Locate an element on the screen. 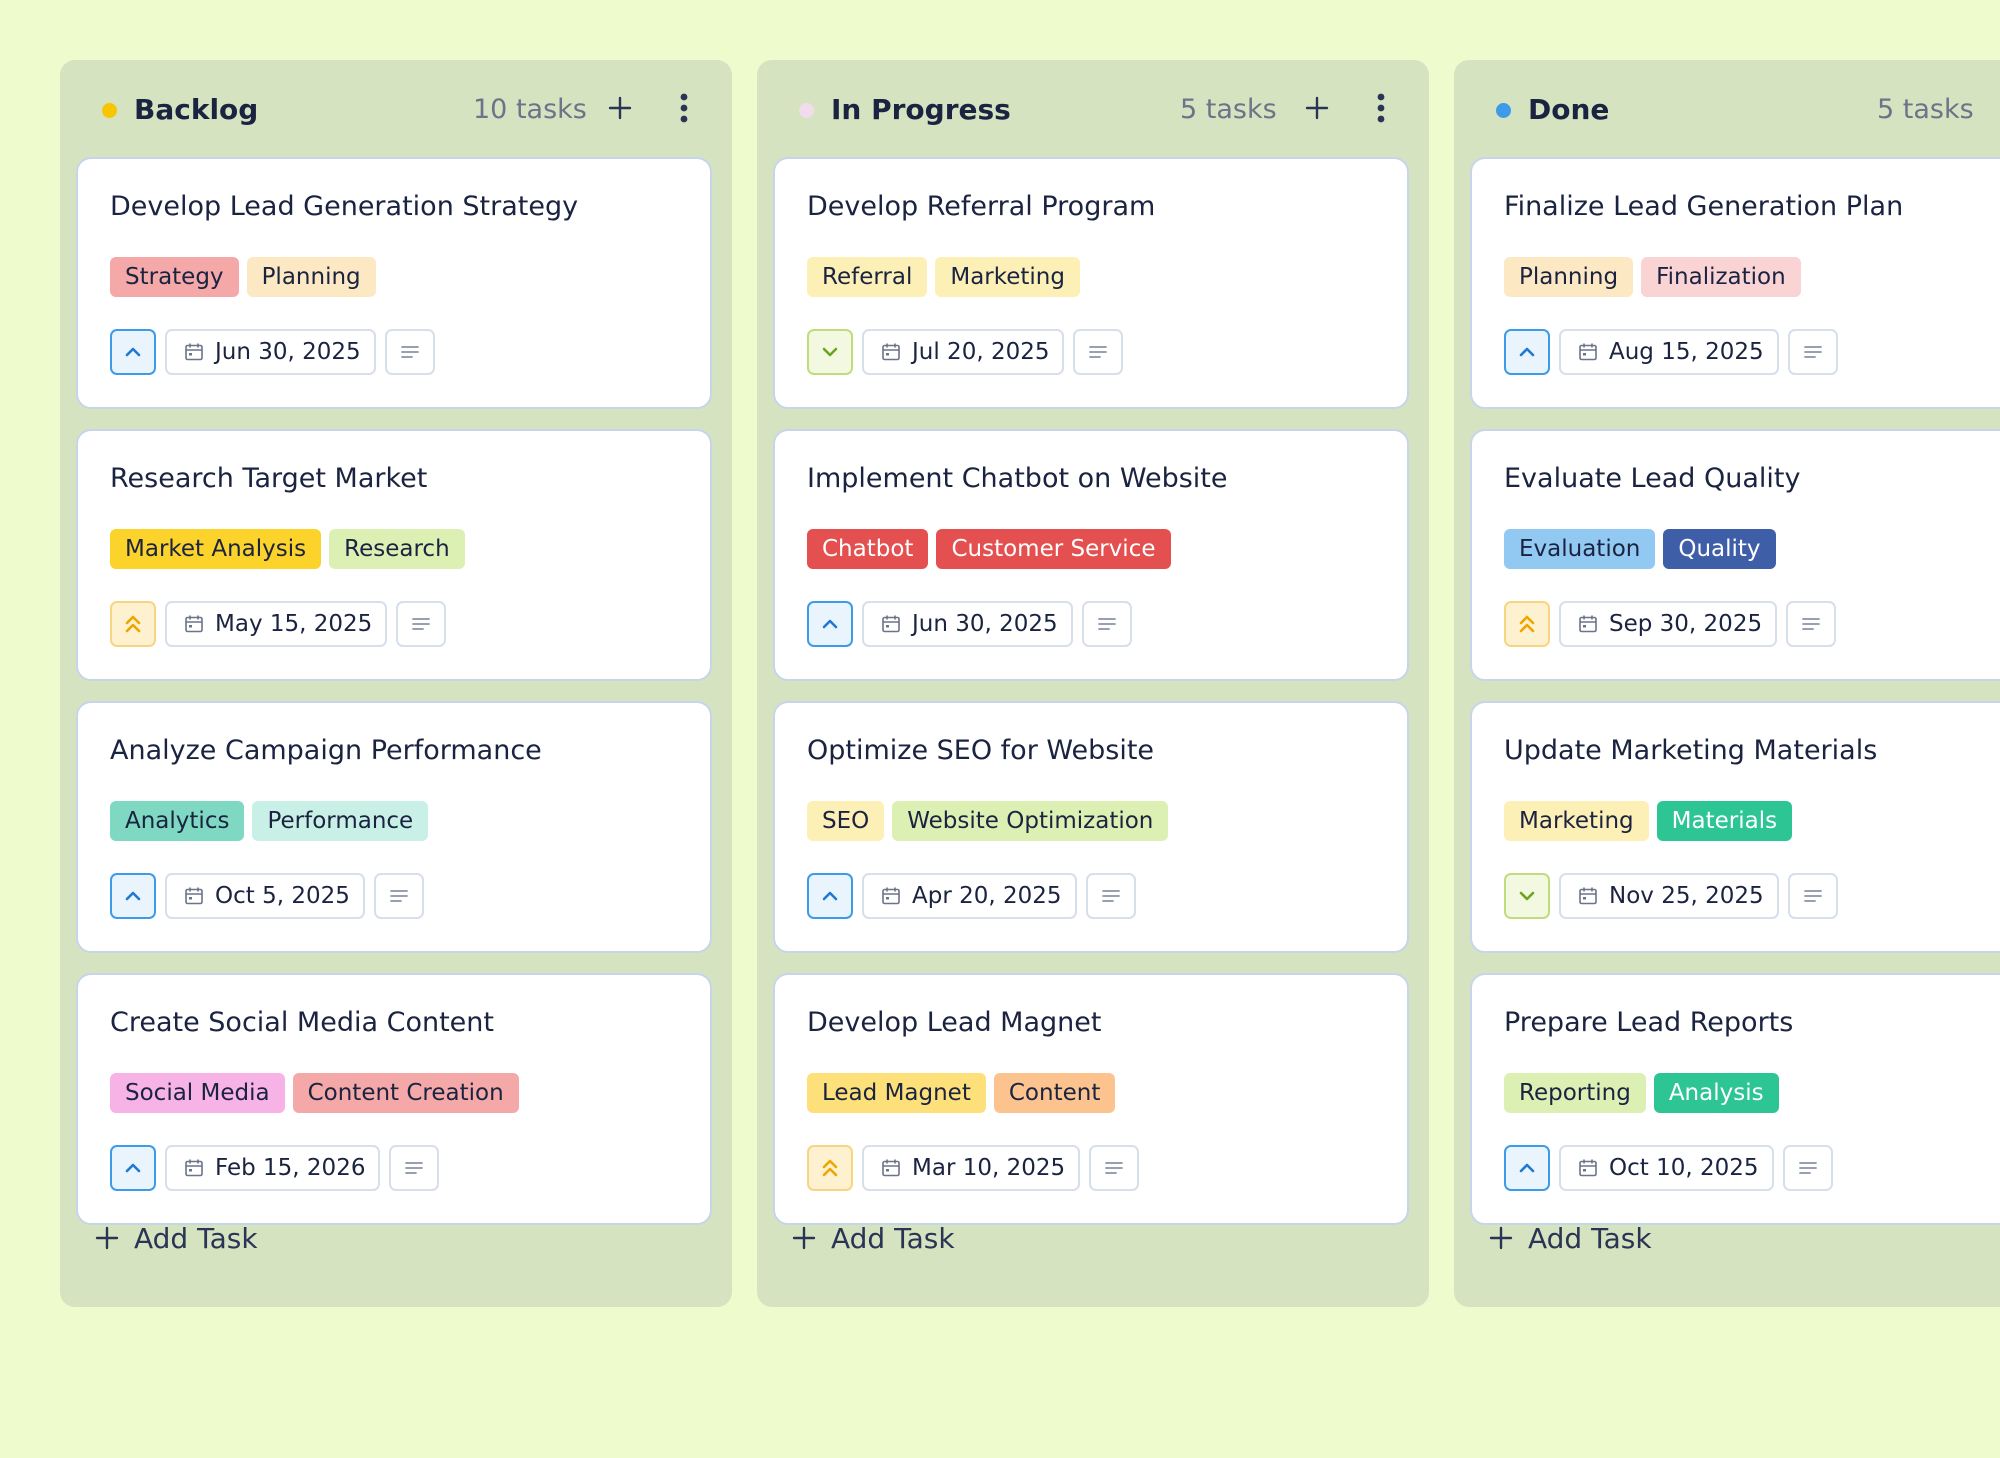 Image resolution: width=2000 pixels, height=1458 pixels. due-date-button: Oct 10, 2025 is located at coordinates (1666, 1168).